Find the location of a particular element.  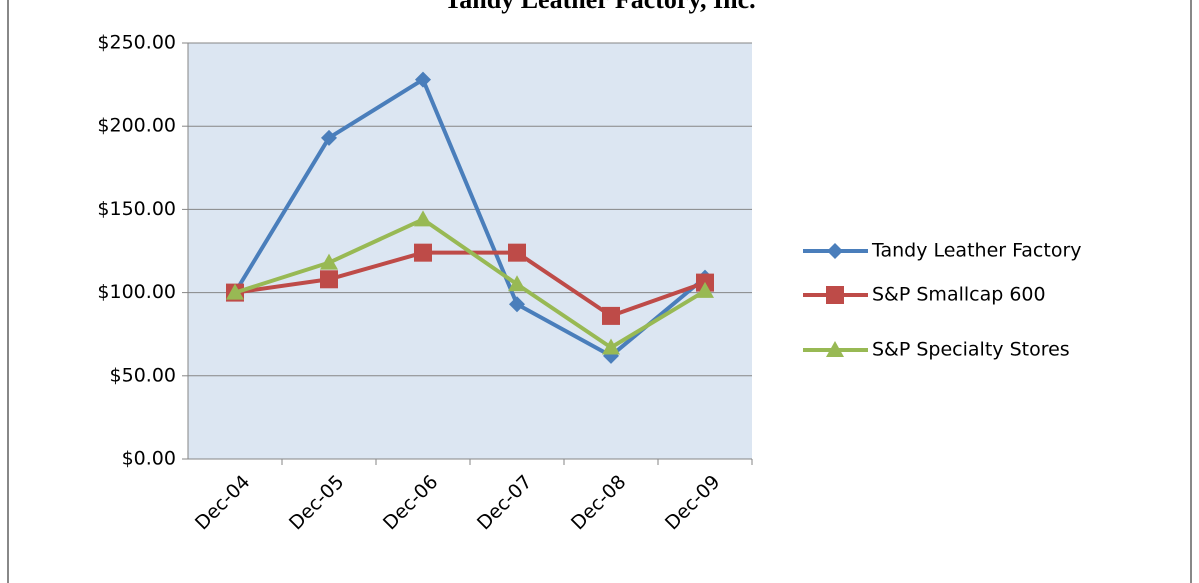

y-tick-label: $50.00 is located at coordinates (143, 375).